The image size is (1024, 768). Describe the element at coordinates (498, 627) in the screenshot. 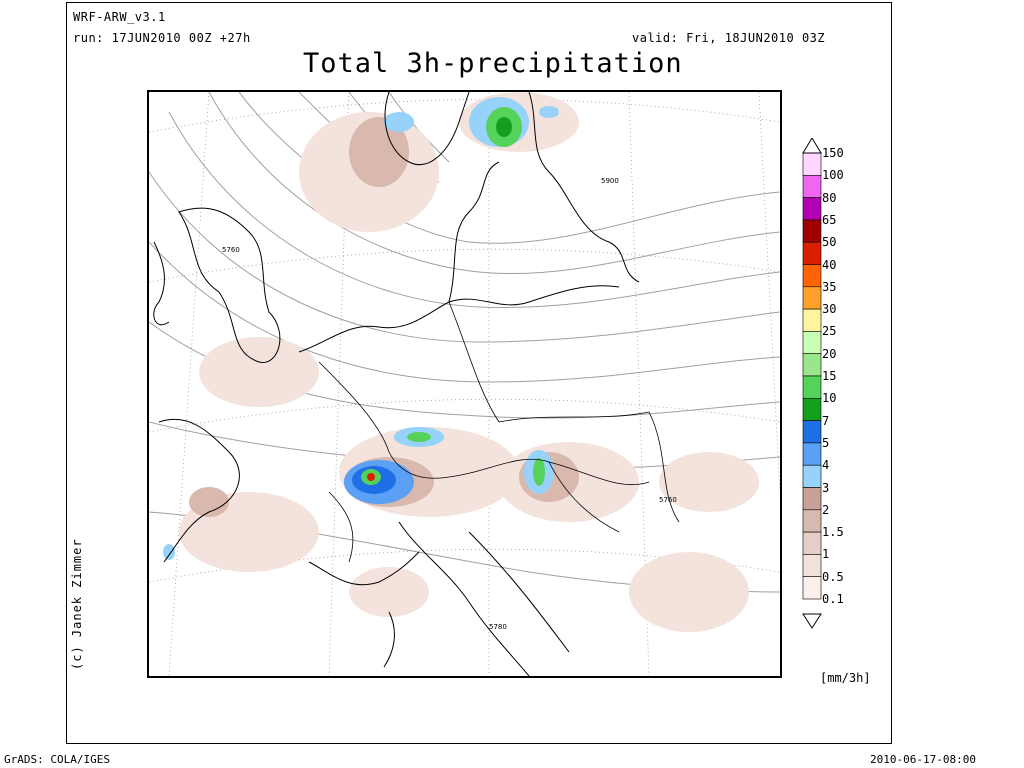

I see `contour-label: 5780` at that location.